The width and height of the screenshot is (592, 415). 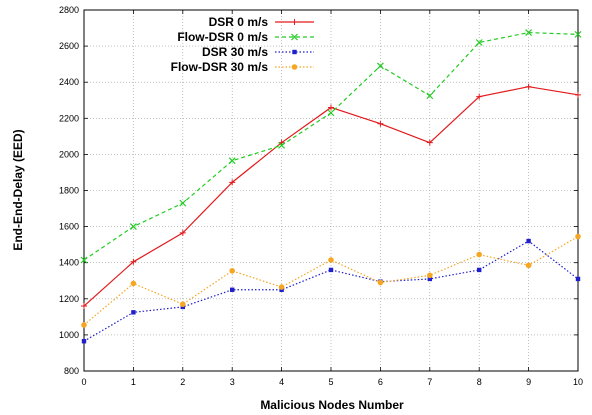 What do you see at coordinates (232, 382) in the screenshot?
I see `x-tick-label: 3` at bounding box center [232, 382].